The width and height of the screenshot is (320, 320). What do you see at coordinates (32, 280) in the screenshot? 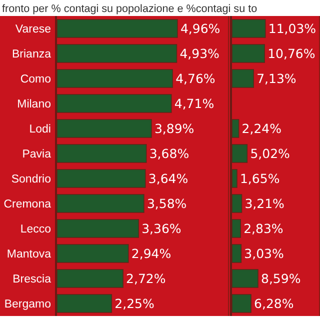
I see `y-tick-label: Brescia` at bounding box center [32, 280].